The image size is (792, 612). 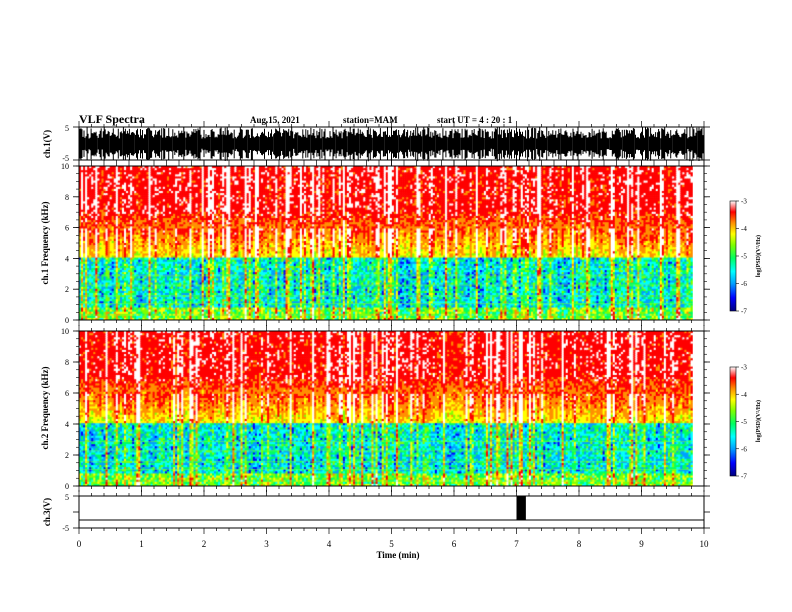 I want to click on time-tick-label: 5, so click(x=391, y=544).